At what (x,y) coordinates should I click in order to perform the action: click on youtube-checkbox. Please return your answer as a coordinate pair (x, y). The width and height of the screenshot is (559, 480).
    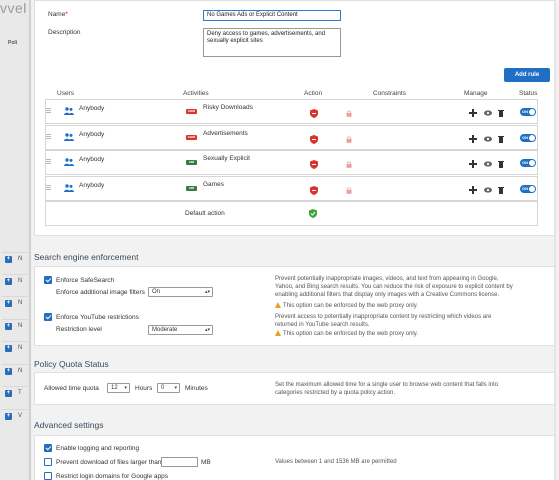
    Looking at the image, I should click on (48, 317).